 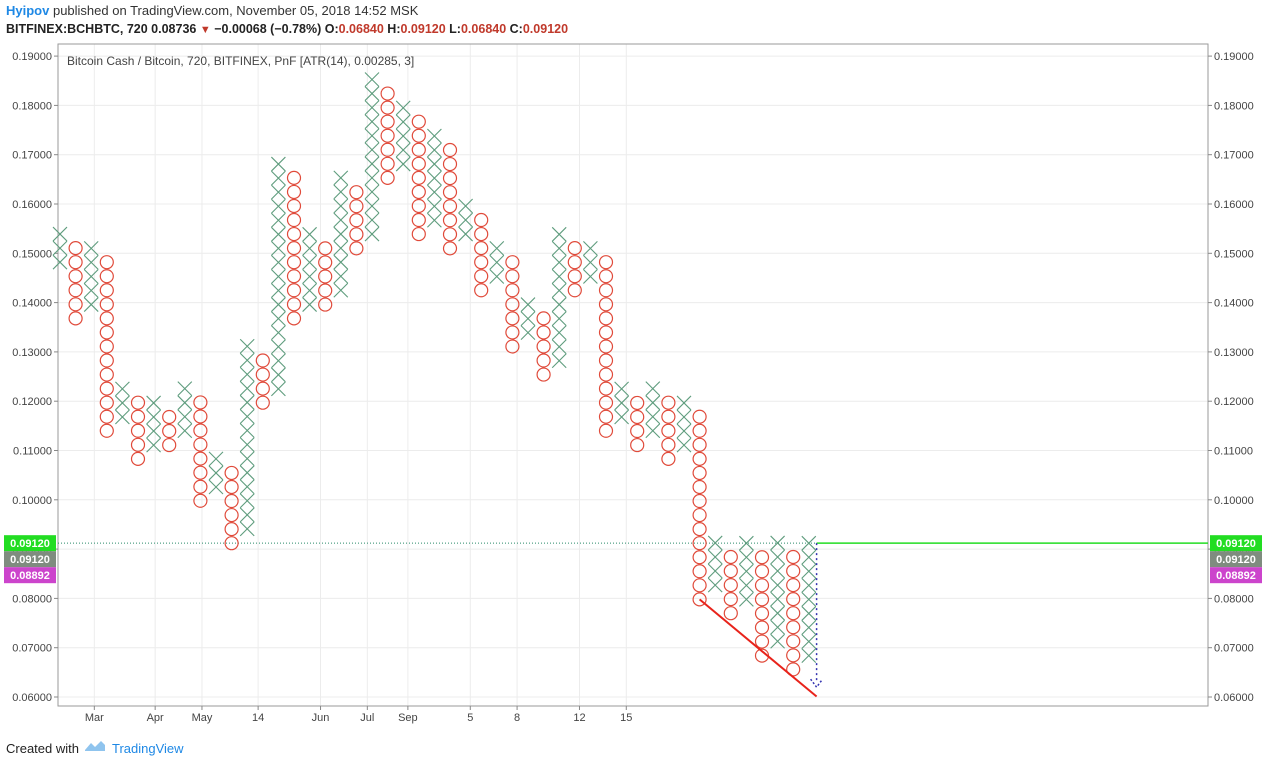 What do you see at coordinates (77, 29) in the screenshot?
I see `symbol-label: BITFINEX:BCHBTC, 720` at bounding box center [77, 29].